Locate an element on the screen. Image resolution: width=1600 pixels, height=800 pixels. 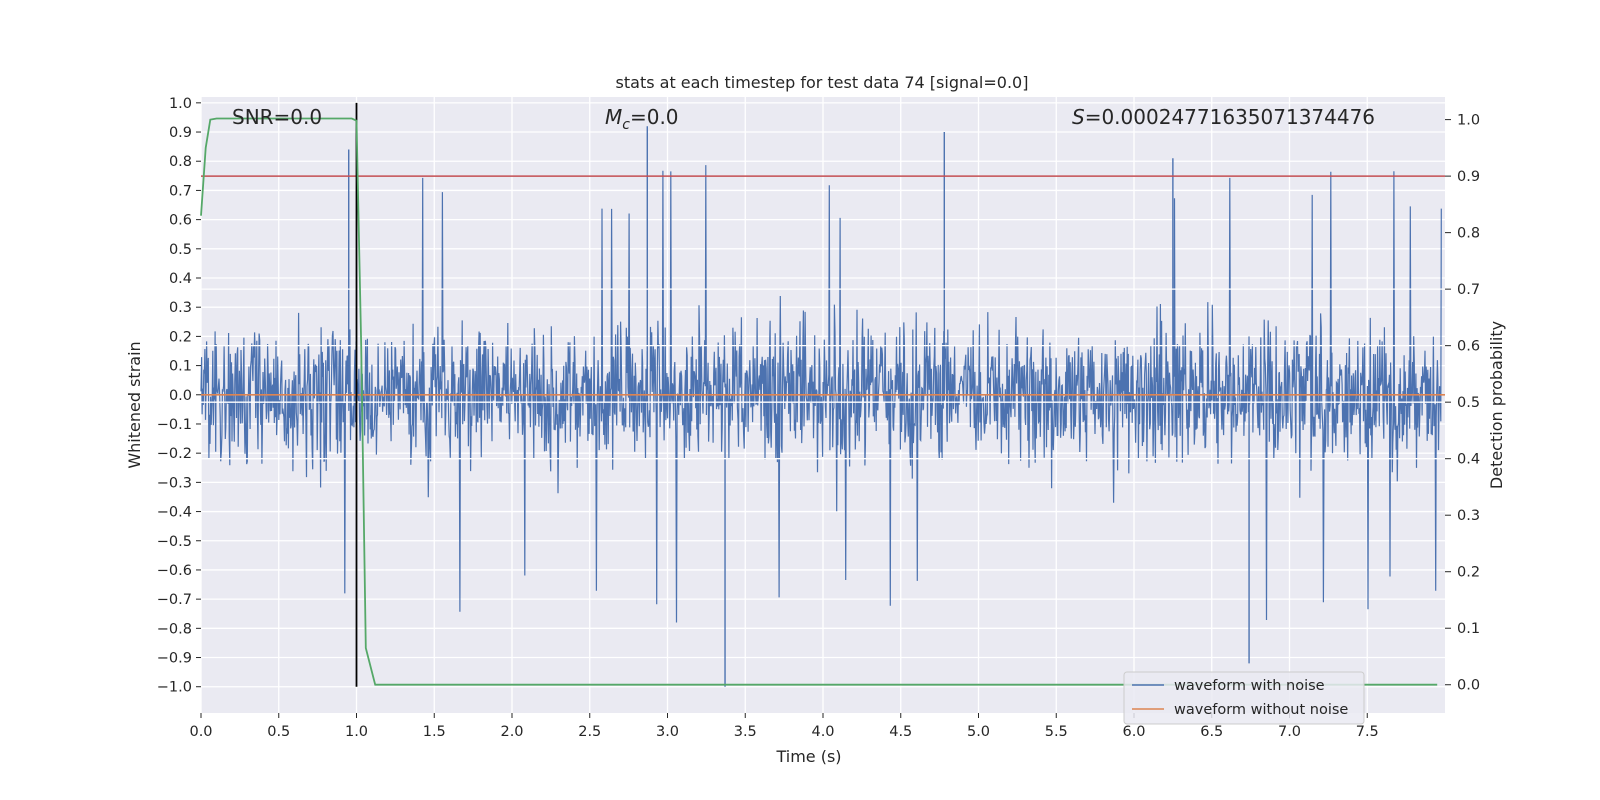
y2-tick-label: 0.4 is located at coordinates (1468, 460).